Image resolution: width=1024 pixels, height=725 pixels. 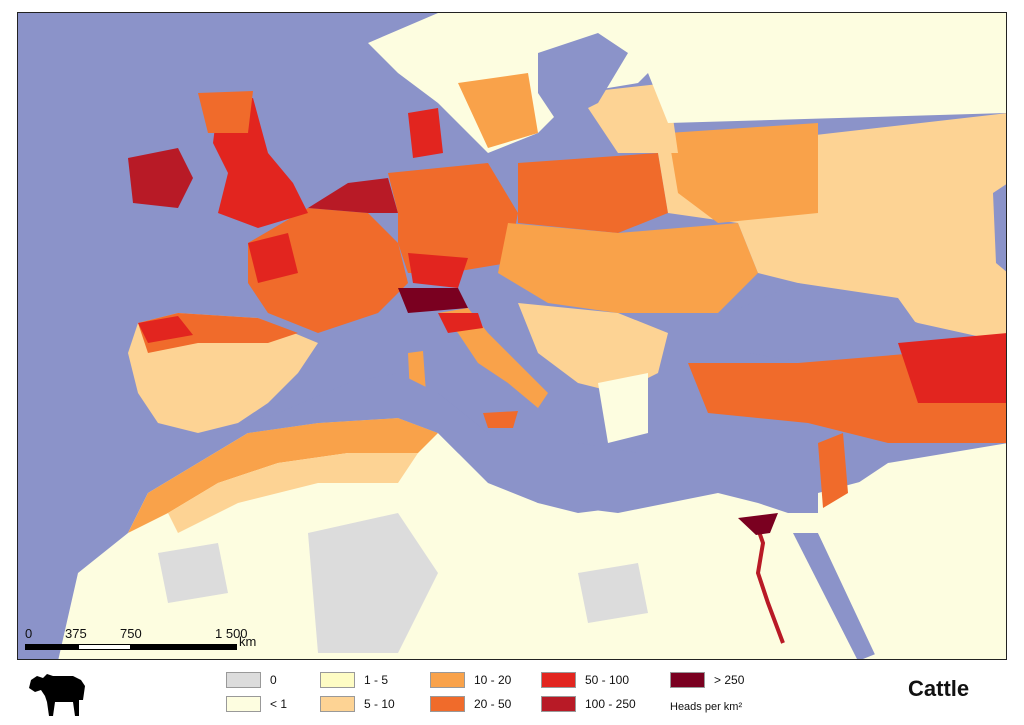 I want to click on region-nile-delta, so click(x=758, y=524).